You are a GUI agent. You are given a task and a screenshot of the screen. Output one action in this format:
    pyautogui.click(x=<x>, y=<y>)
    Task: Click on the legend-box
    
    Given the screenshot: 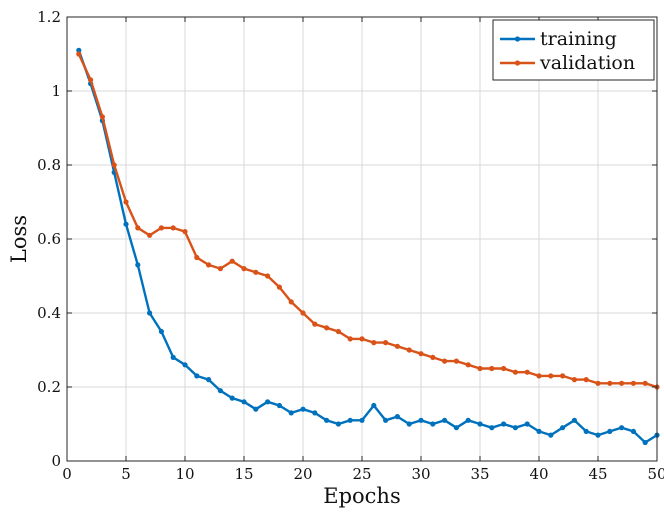 What is the action you would take?
    pyautogui.click(x=573, y=50)
    